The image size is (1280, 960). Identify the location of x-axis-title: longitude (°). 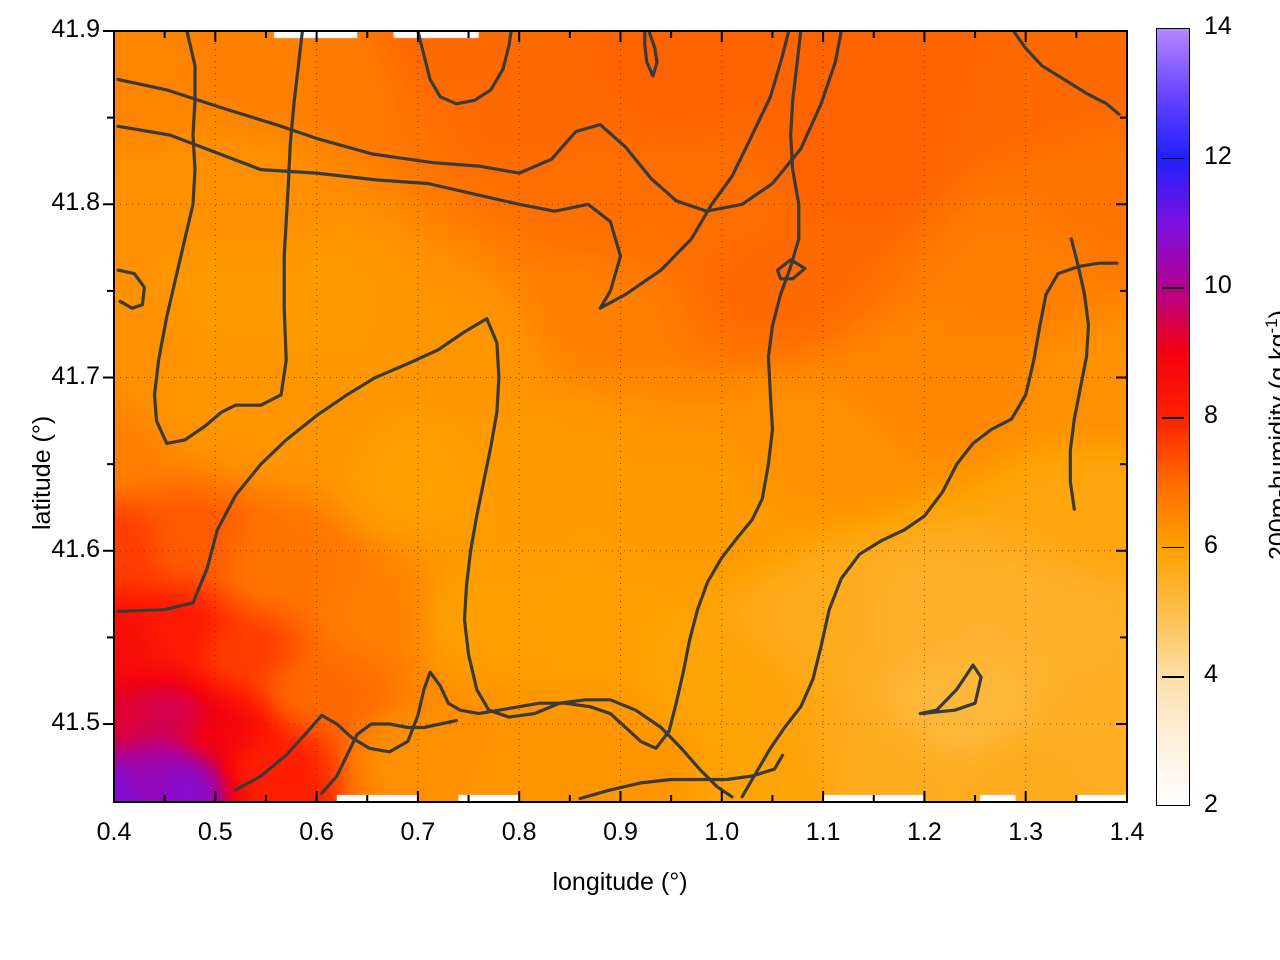
(620, 882).